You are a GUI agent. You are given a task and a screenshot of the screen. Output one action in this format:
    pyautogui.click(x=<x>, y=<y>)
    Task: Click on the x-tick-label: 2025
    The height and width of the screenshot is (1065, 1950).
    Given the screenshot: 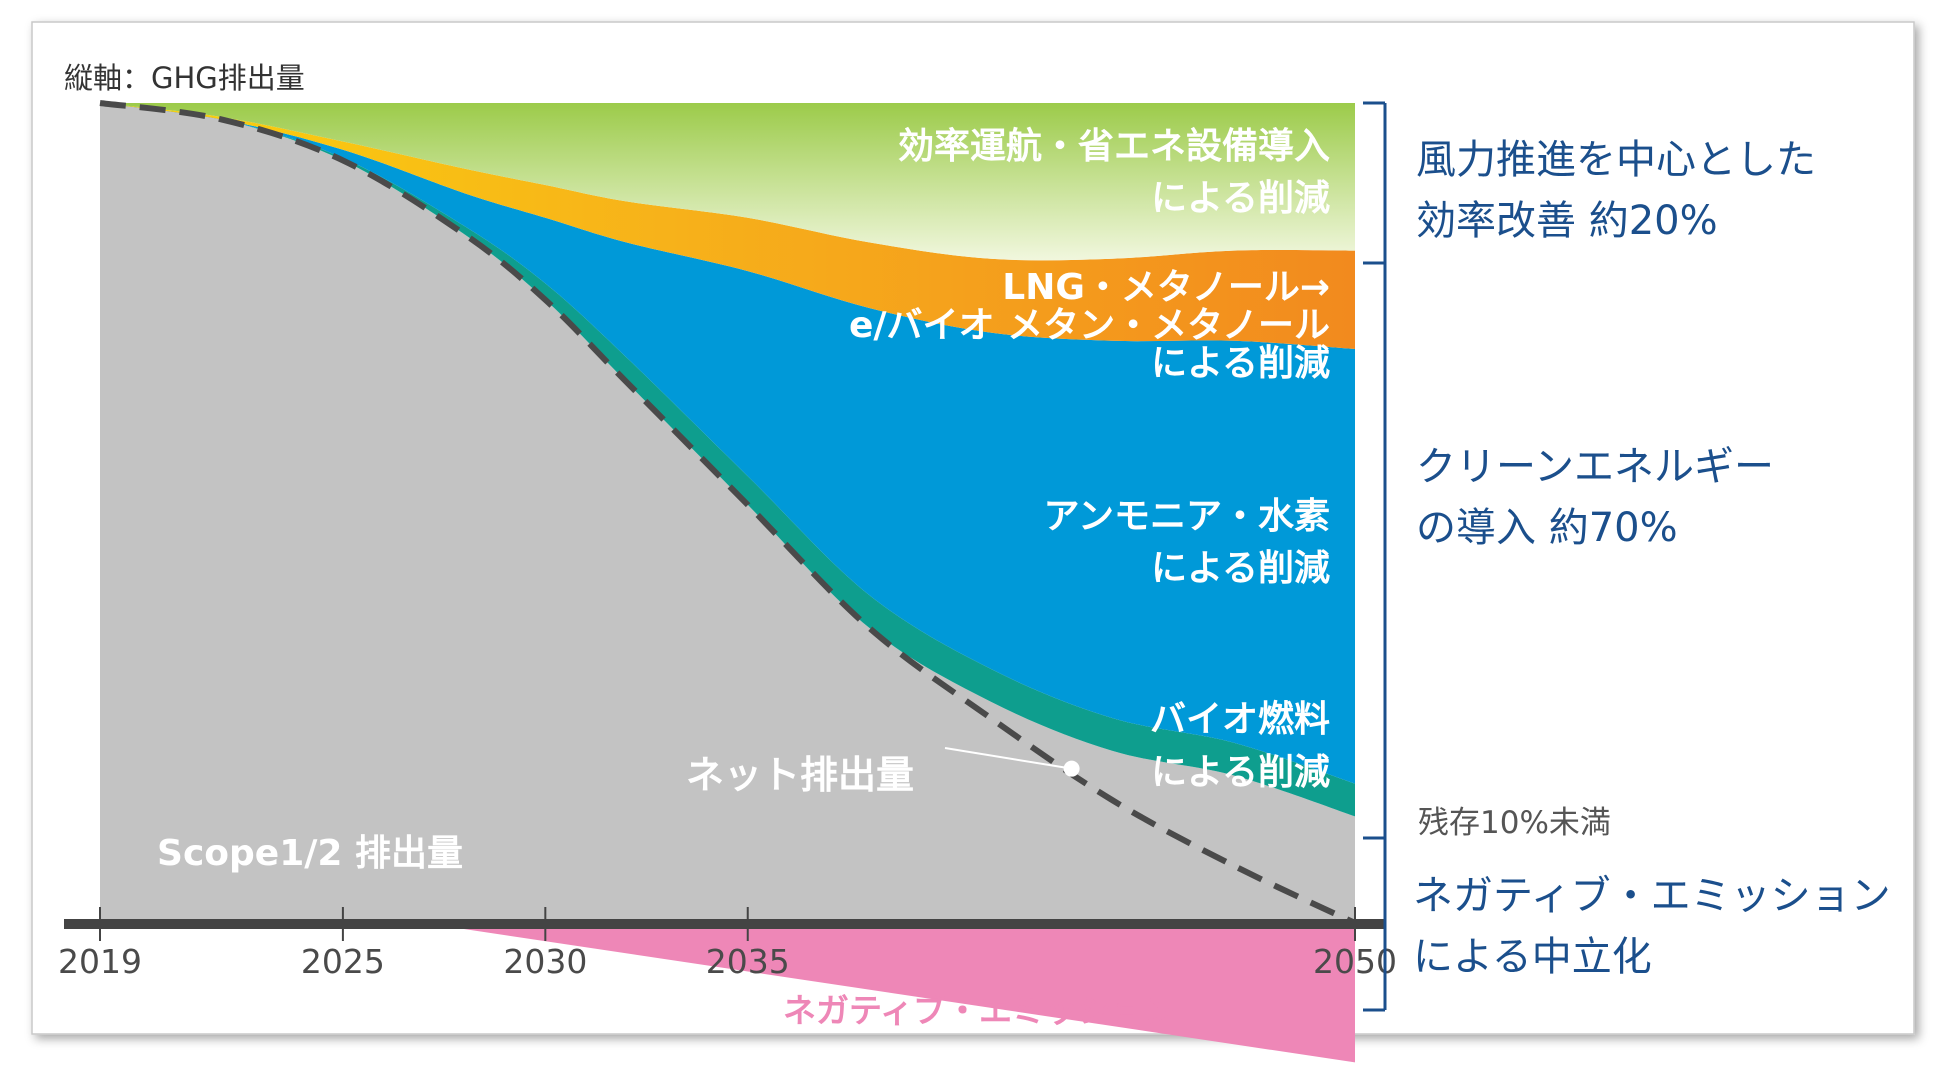 What is the action you would take?
    pyautogui.click(x=343, y=961)
    